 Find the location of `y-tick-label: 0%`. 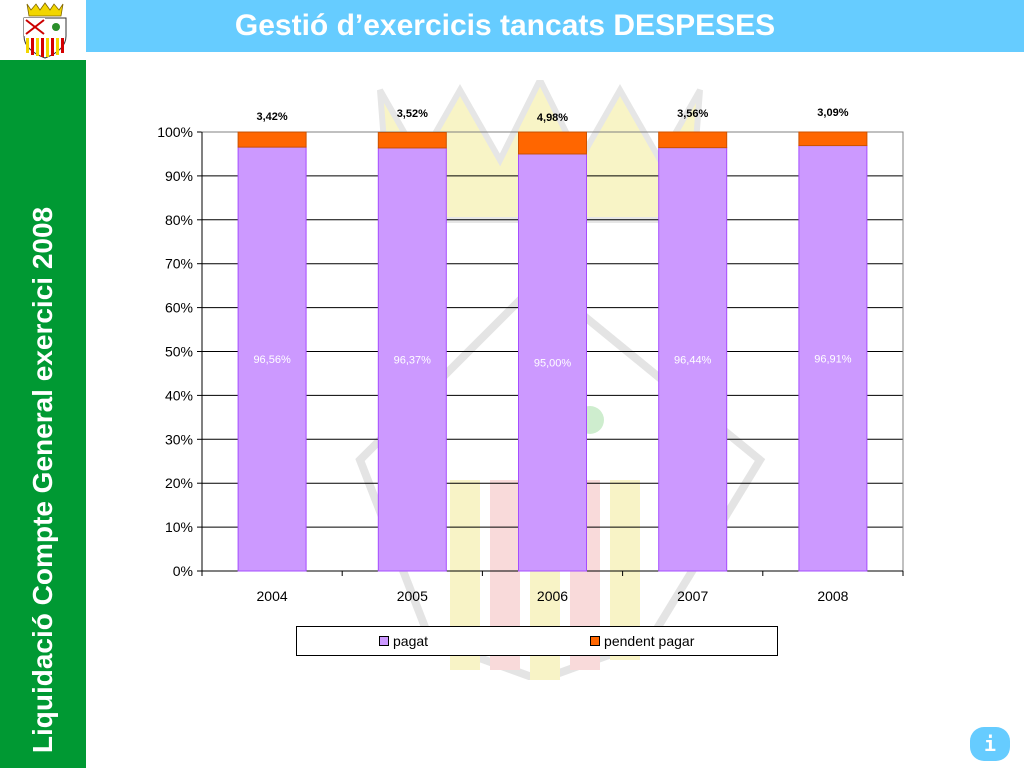

y-tick-label: 0% is located at coordinates (183, 571).